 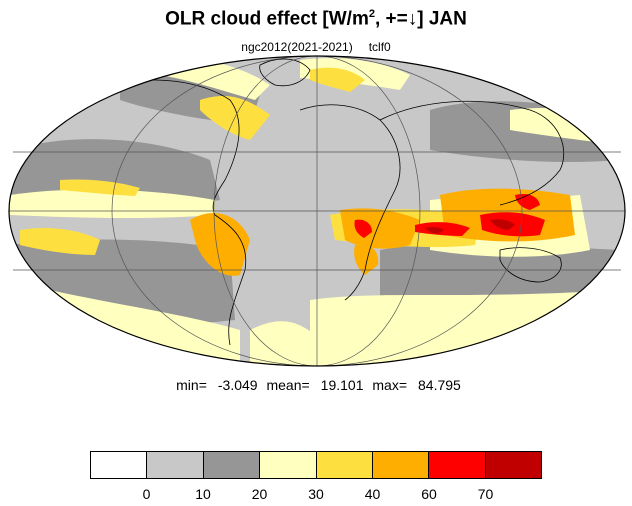 What do you see at coordinates (259, 494) in the screenshot?
I see `colorbar-tick-label: 20` at bounding box center [259, 494].